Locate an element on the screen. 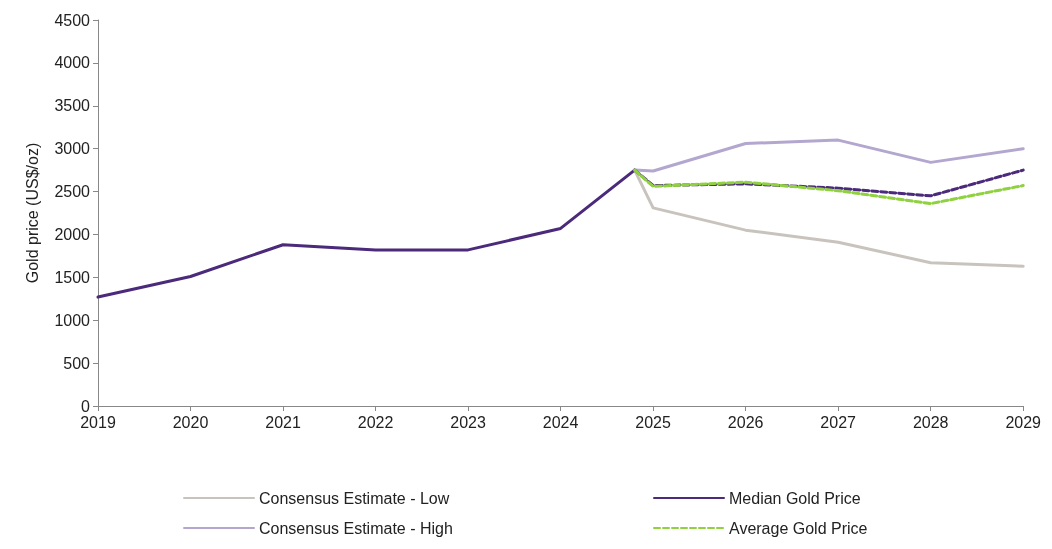  y-tick-label: 2500 is located at coordinates (72, 192).